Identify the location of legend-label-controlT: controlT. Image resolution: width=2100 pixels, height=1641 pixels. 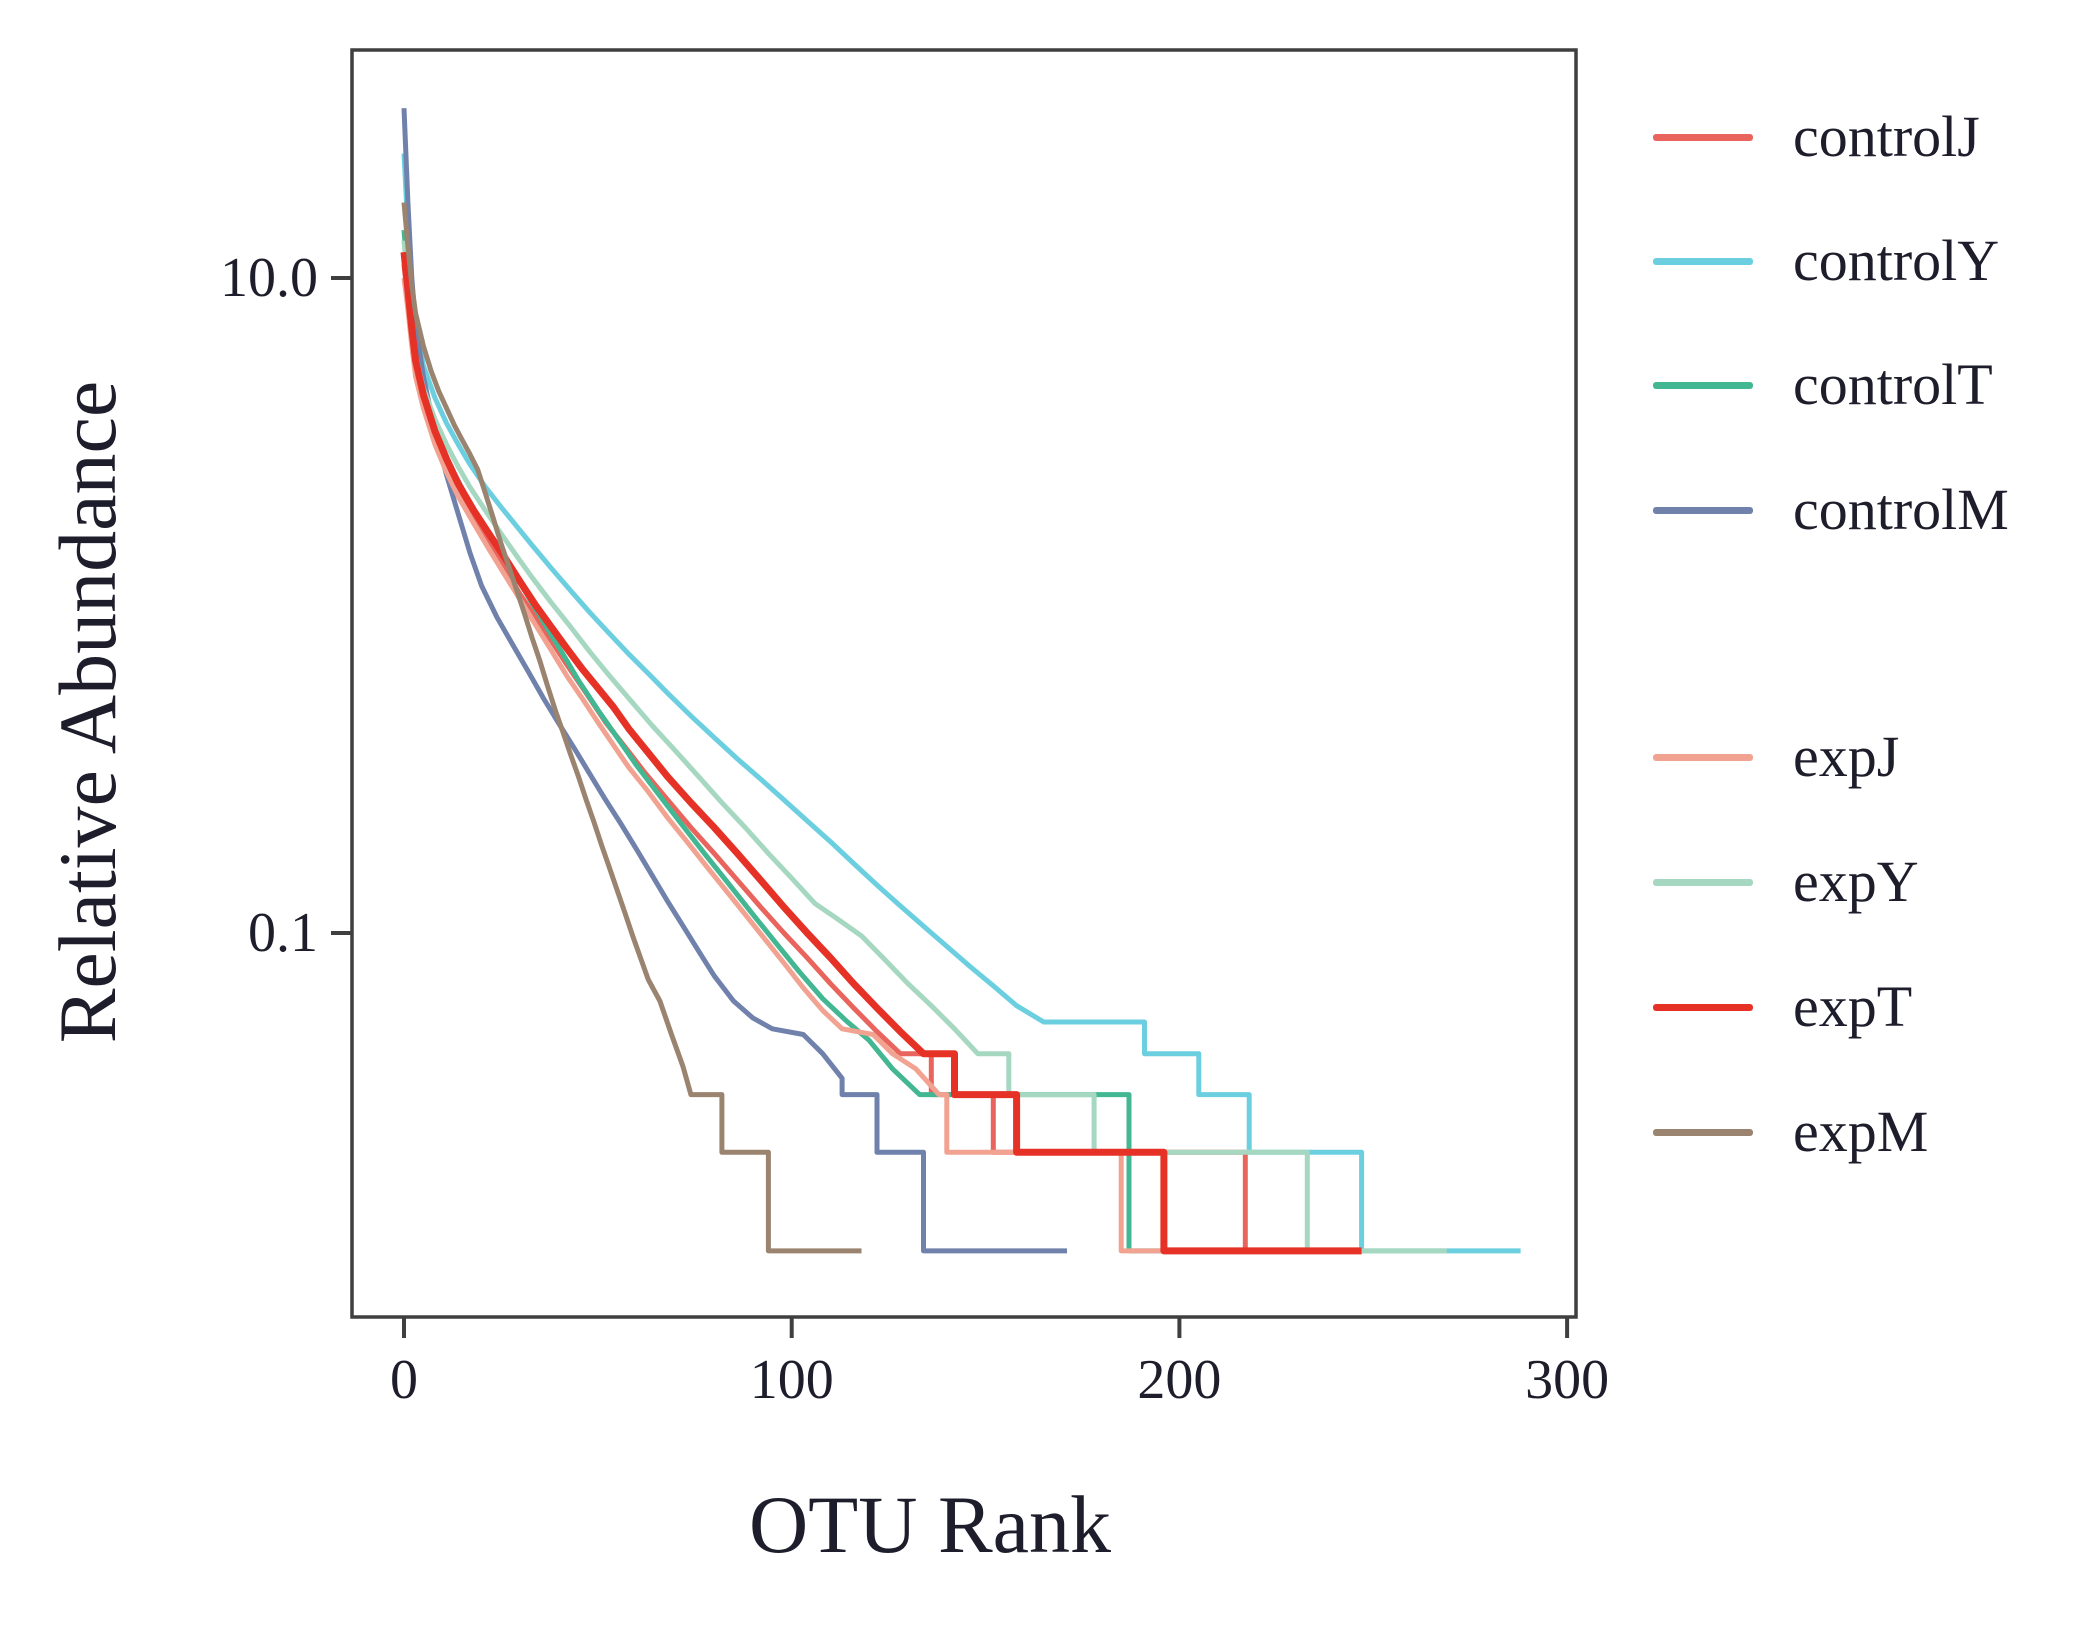
(1893, 384).